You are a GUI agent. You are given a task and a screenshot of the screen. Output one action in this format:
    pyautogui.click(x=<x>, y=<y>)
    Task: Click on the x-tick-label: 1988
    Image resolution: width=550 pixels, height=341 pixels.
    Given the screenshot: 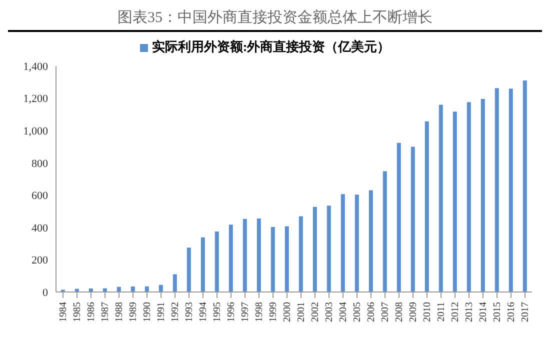 What is the action you would take?
    pyautogui.click(x=120, y=312)
    